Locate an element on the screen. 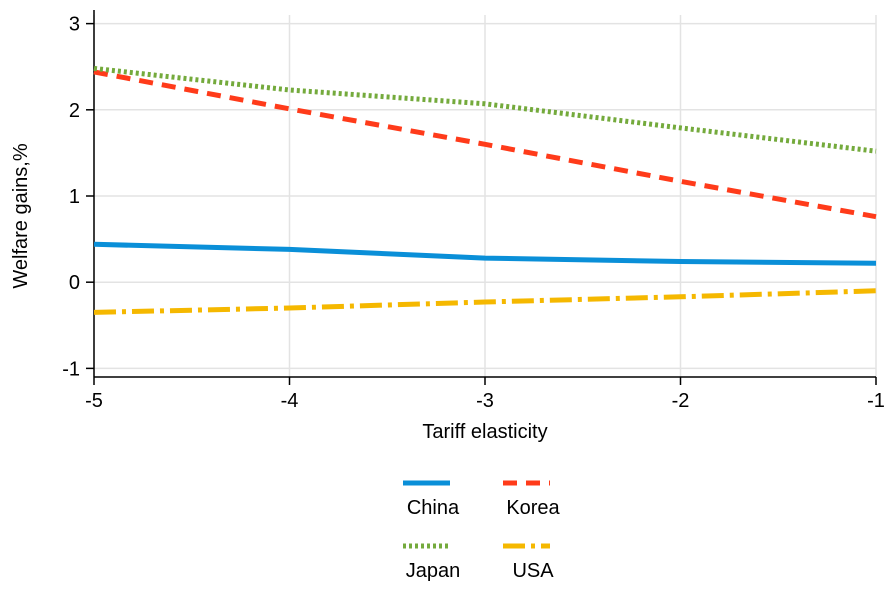 The image size is (890, 590). x-axis-title: Tariff elasticity is located at coordinates (484, 432).